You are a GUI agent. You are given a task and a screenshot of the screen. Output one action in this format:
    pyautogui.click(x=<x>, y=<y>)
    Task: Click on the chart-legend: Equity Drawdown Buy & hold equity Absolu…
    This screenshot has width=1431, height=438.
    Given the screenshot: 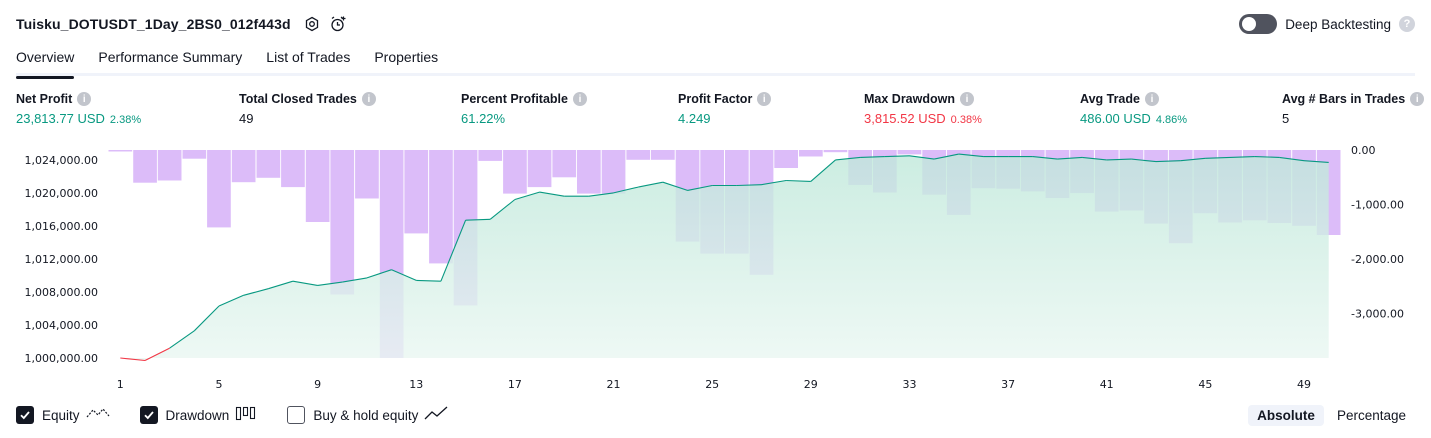 What is the action you would take?
    pyautogui.click(x=715, y=415)
    